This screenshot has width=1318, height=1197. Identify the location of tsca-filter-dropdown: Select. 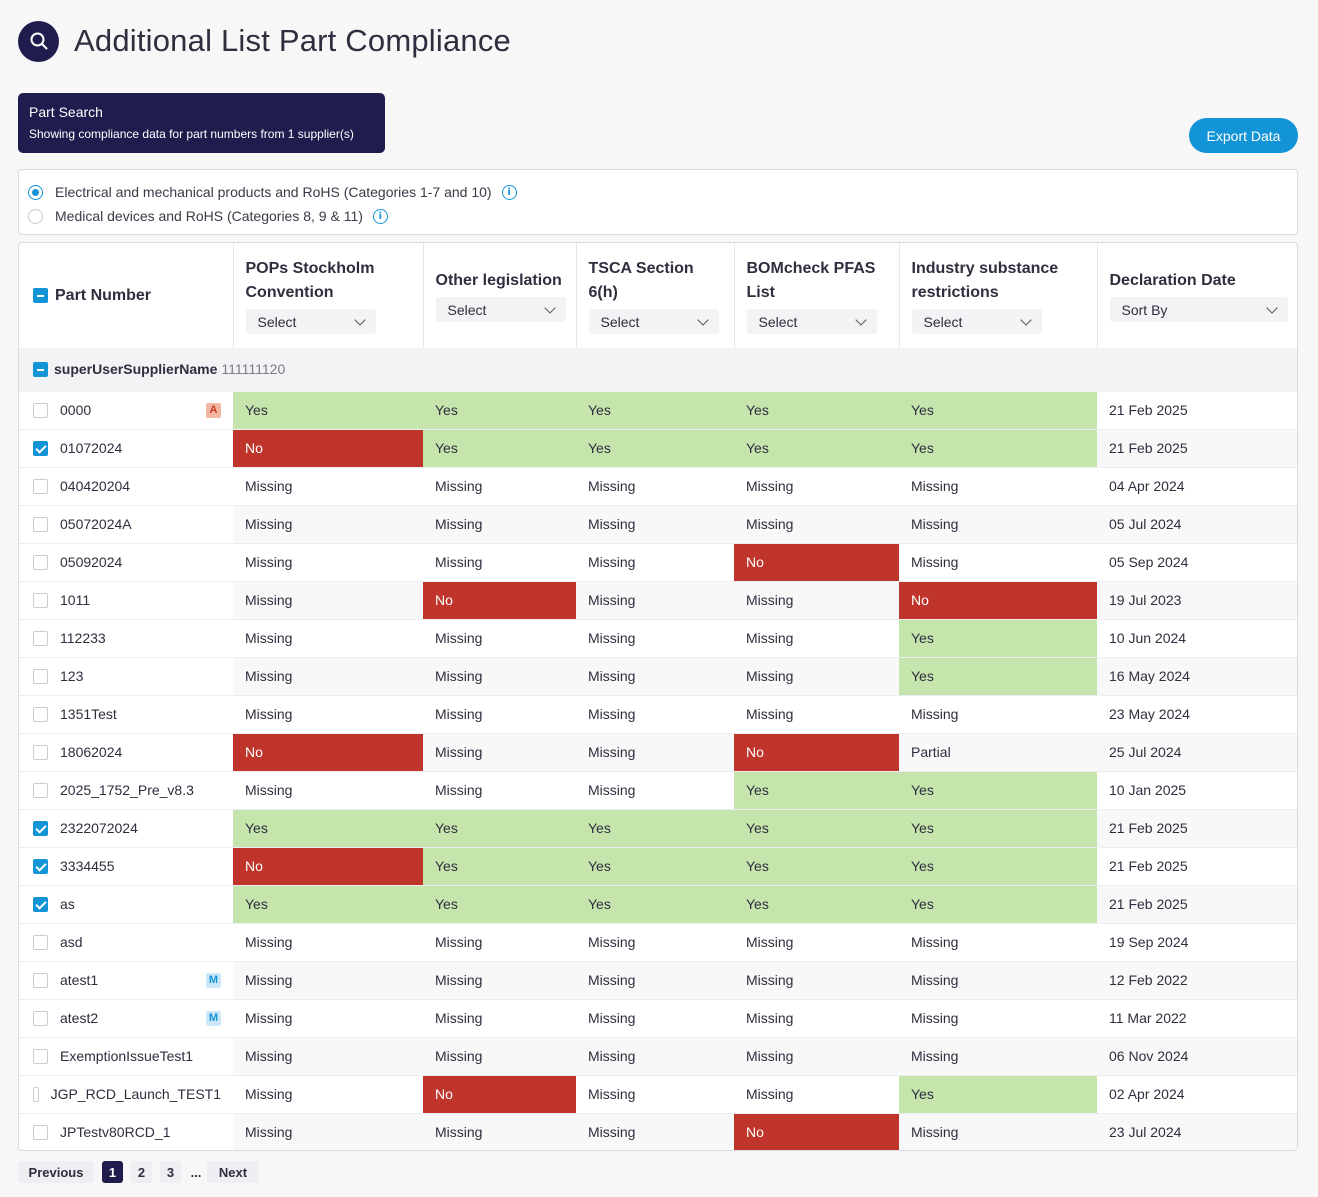
(653, 321).